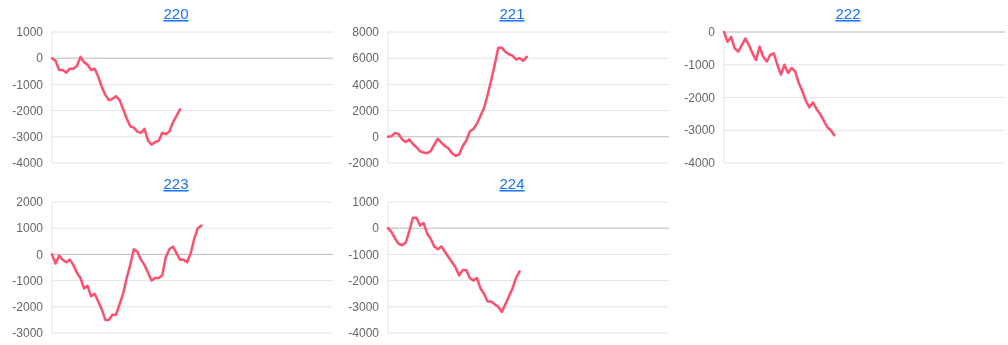  I want to click on chart-title: 222, so click(848, 13).